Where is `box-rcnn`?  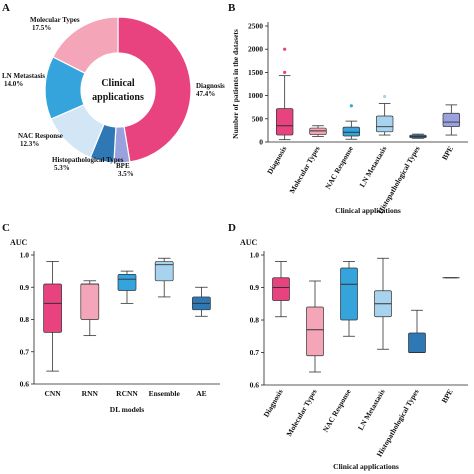
box-rcnn is located at coordinates (127, 282).